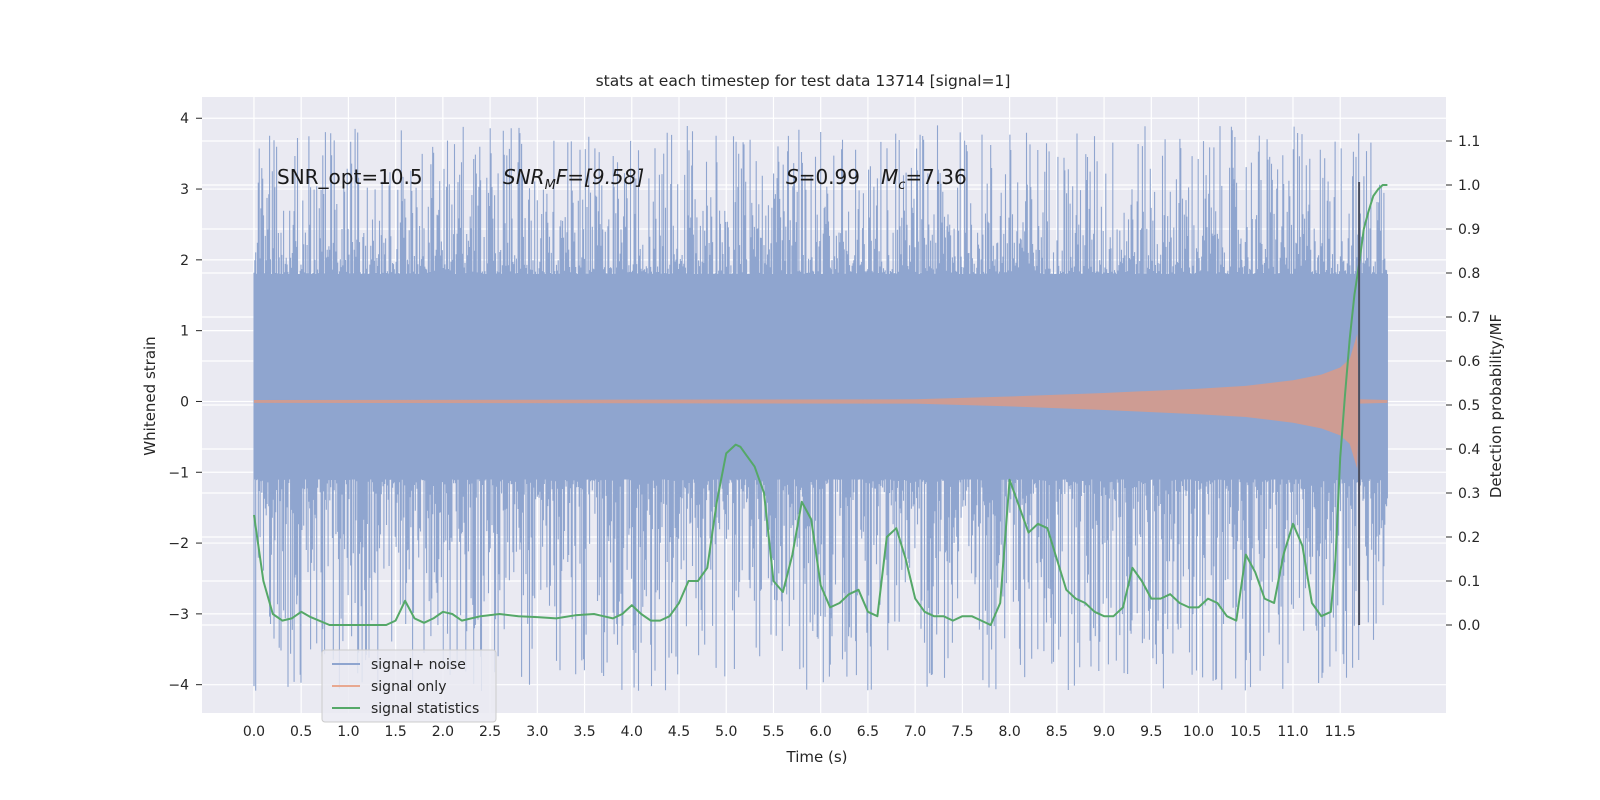  Describe the element at coordinates (178, 615) in the screenshot. I see `y-tick-label: −3` at that location.